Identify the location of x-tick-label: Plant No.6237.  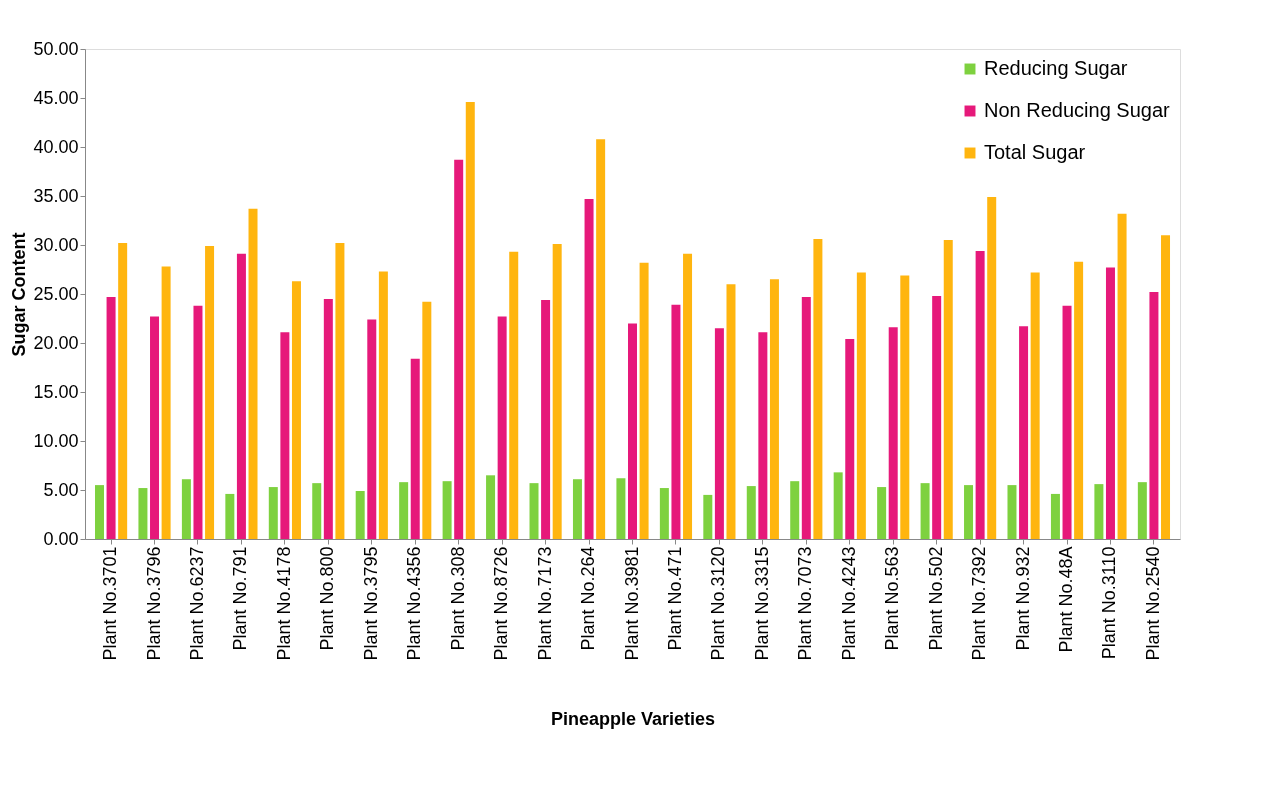
(196, 603).